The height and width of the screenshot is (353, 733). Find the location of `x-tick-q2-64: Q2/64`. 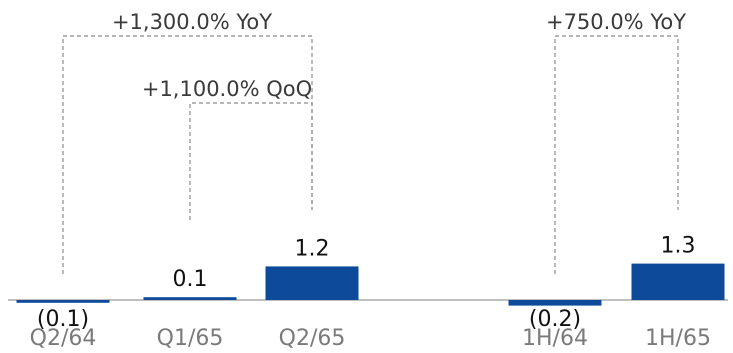

x-tick-q2-64: Q2/64 is located at coordinates (63, 338).